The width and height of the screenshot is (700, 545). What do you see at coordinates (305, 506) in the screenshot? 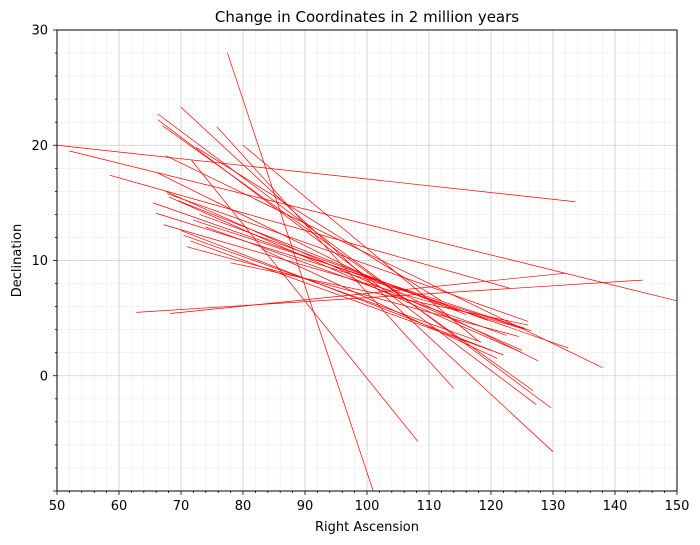
I see `x-tick-label: 90` at bounding box center [305, 506].